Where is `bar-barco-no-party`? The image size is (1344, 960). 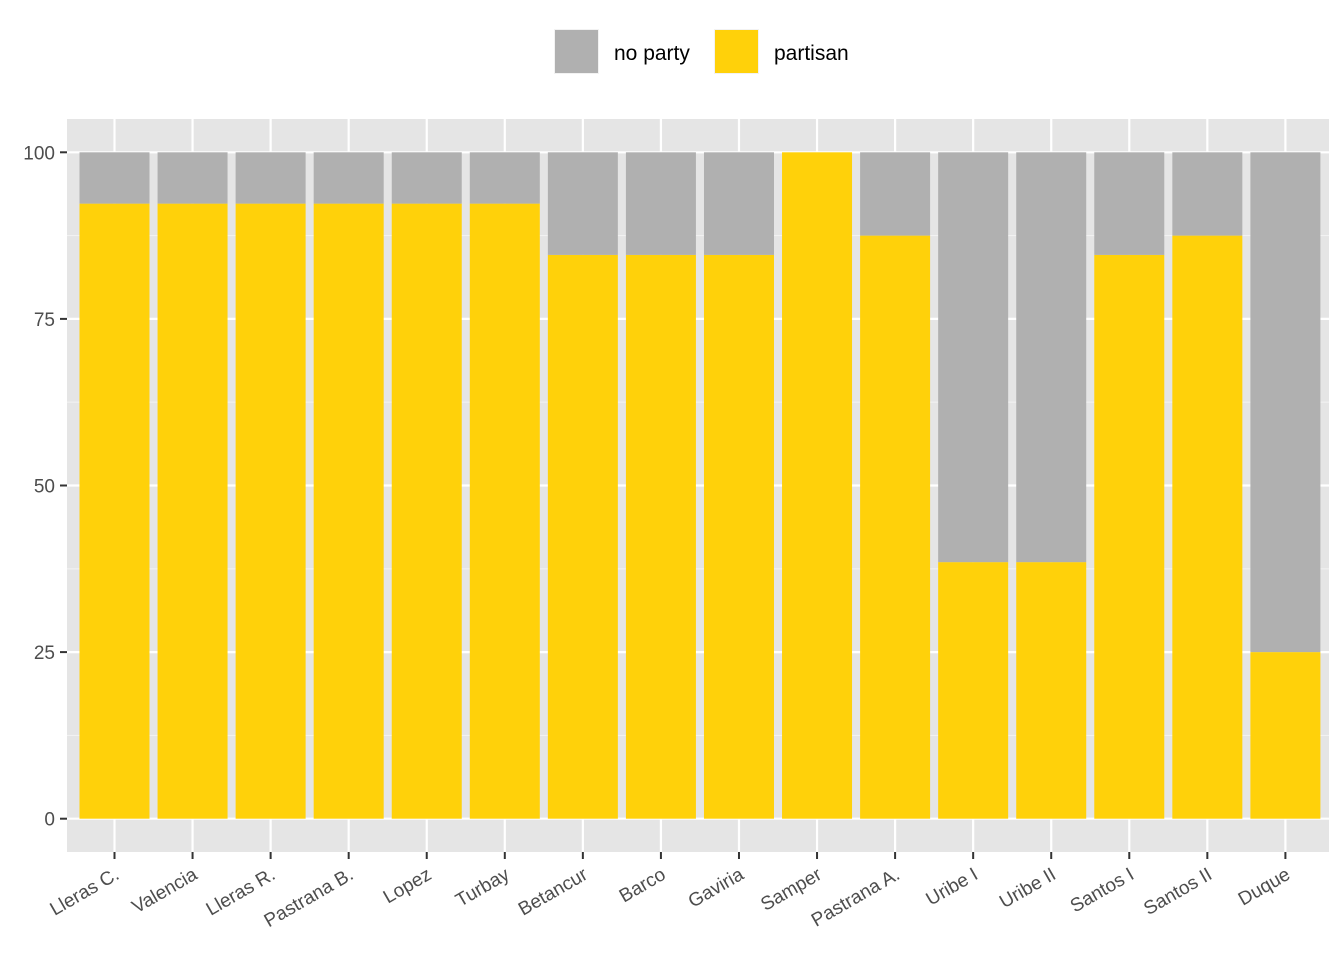 bar-barco-no-party is located at coordinates (660, 203).